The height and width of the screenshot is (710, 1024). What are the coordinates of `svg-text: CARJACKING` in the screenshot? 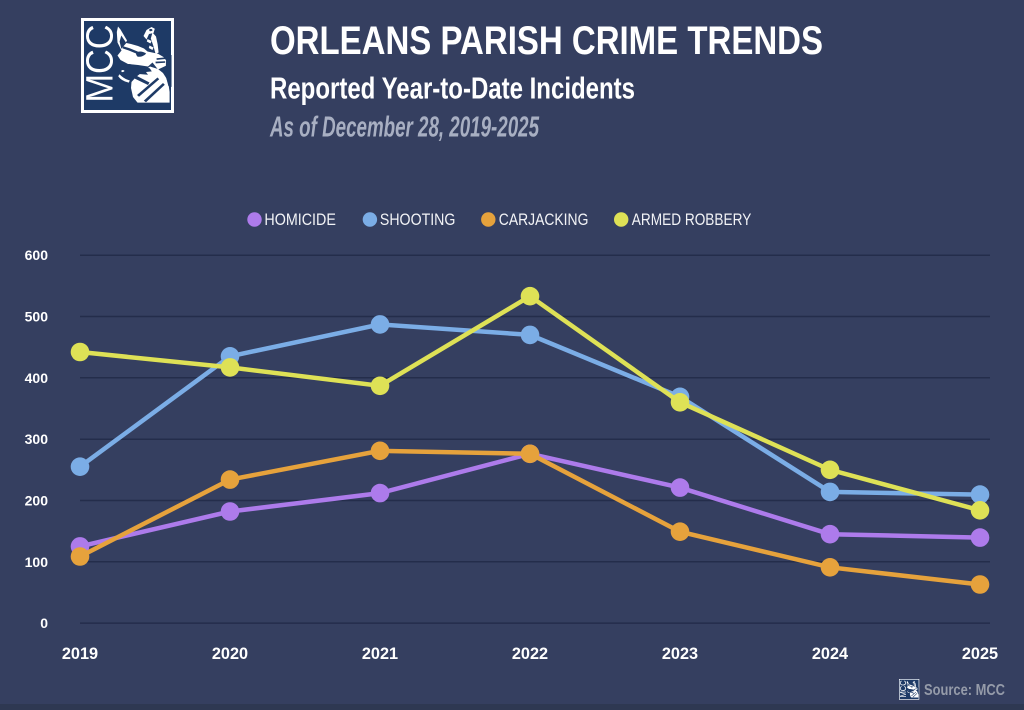 It's located at (544, 220).